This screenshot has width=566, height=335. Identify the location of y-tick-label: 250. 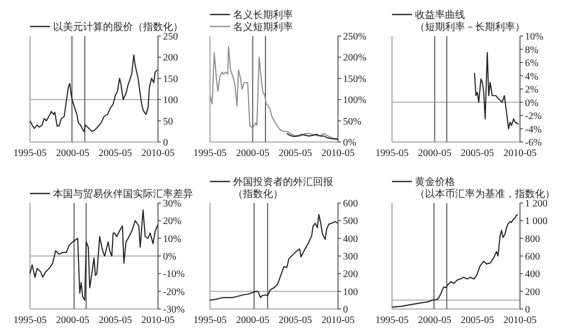
(170, 37).